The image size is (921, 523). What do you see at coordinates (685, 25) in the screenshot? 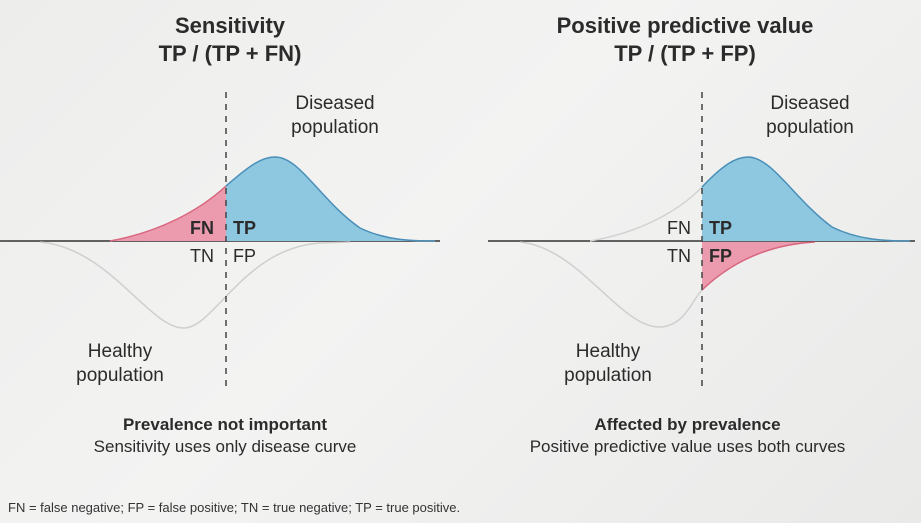
I see `ppv-title-line1: Positive predictive value` at bounding box center [685, 25].